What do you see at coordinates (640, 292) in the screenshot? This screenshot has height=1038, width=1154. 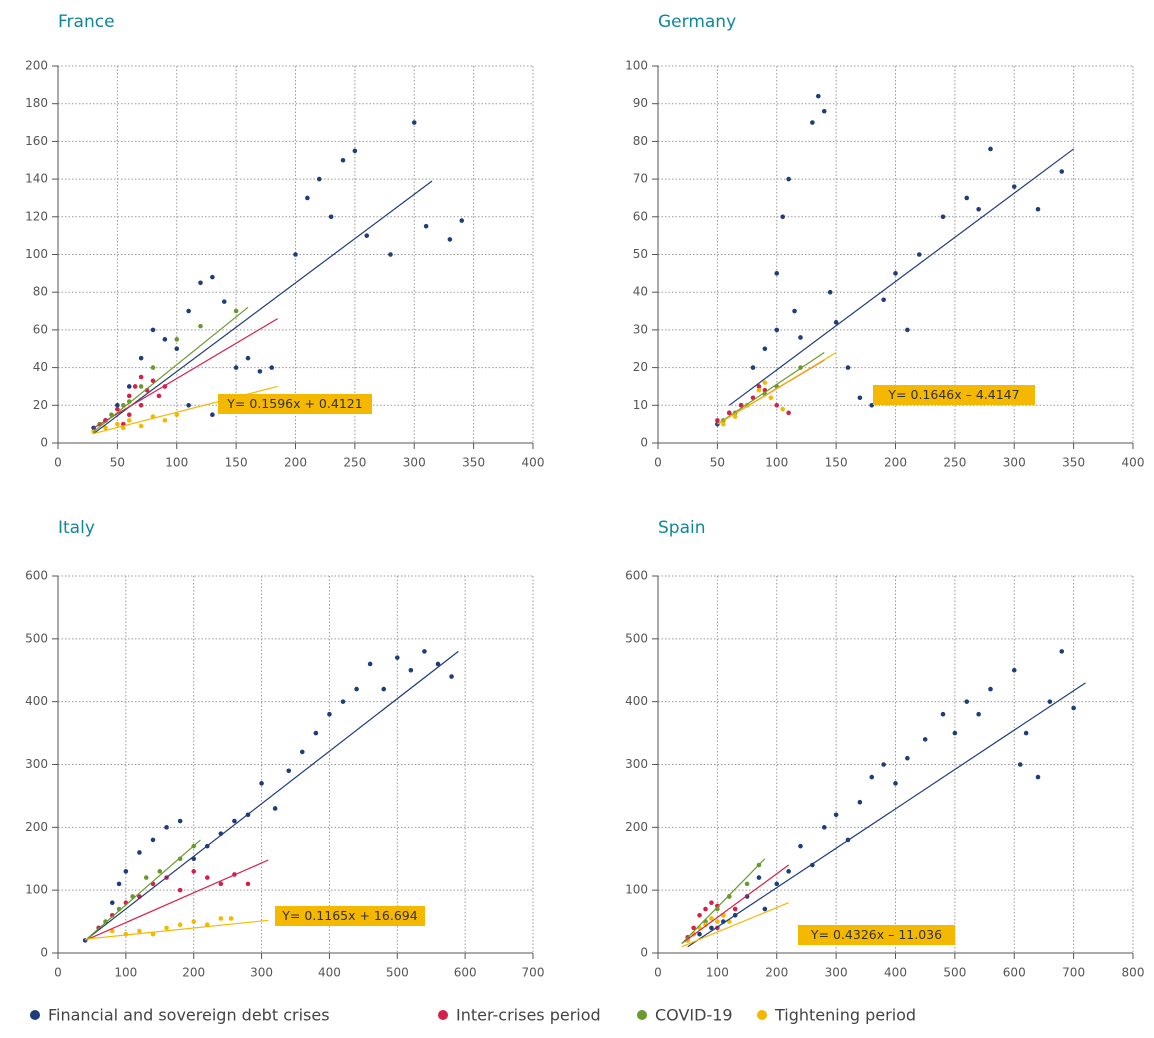 I see `y-tick-label: 40` at bounding box center [640, 292].